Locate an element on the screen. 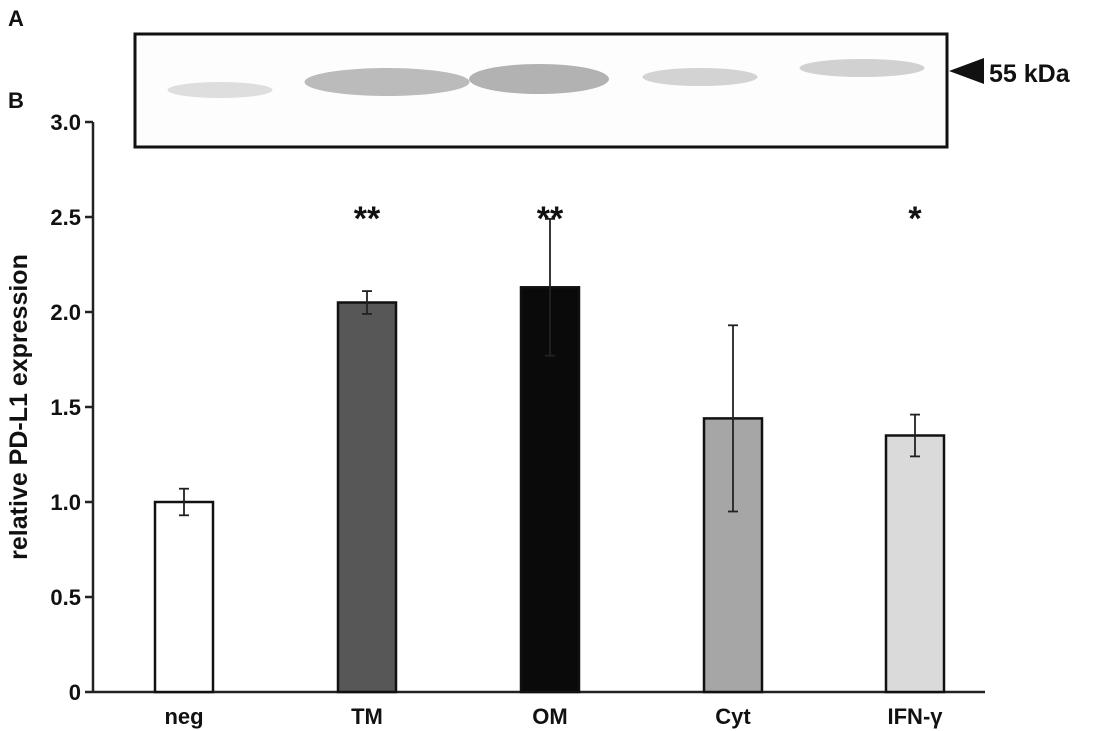 This screenshot has height=731, width=1099. y-tick-label: 1.0 is located at coordinates (65, 502).